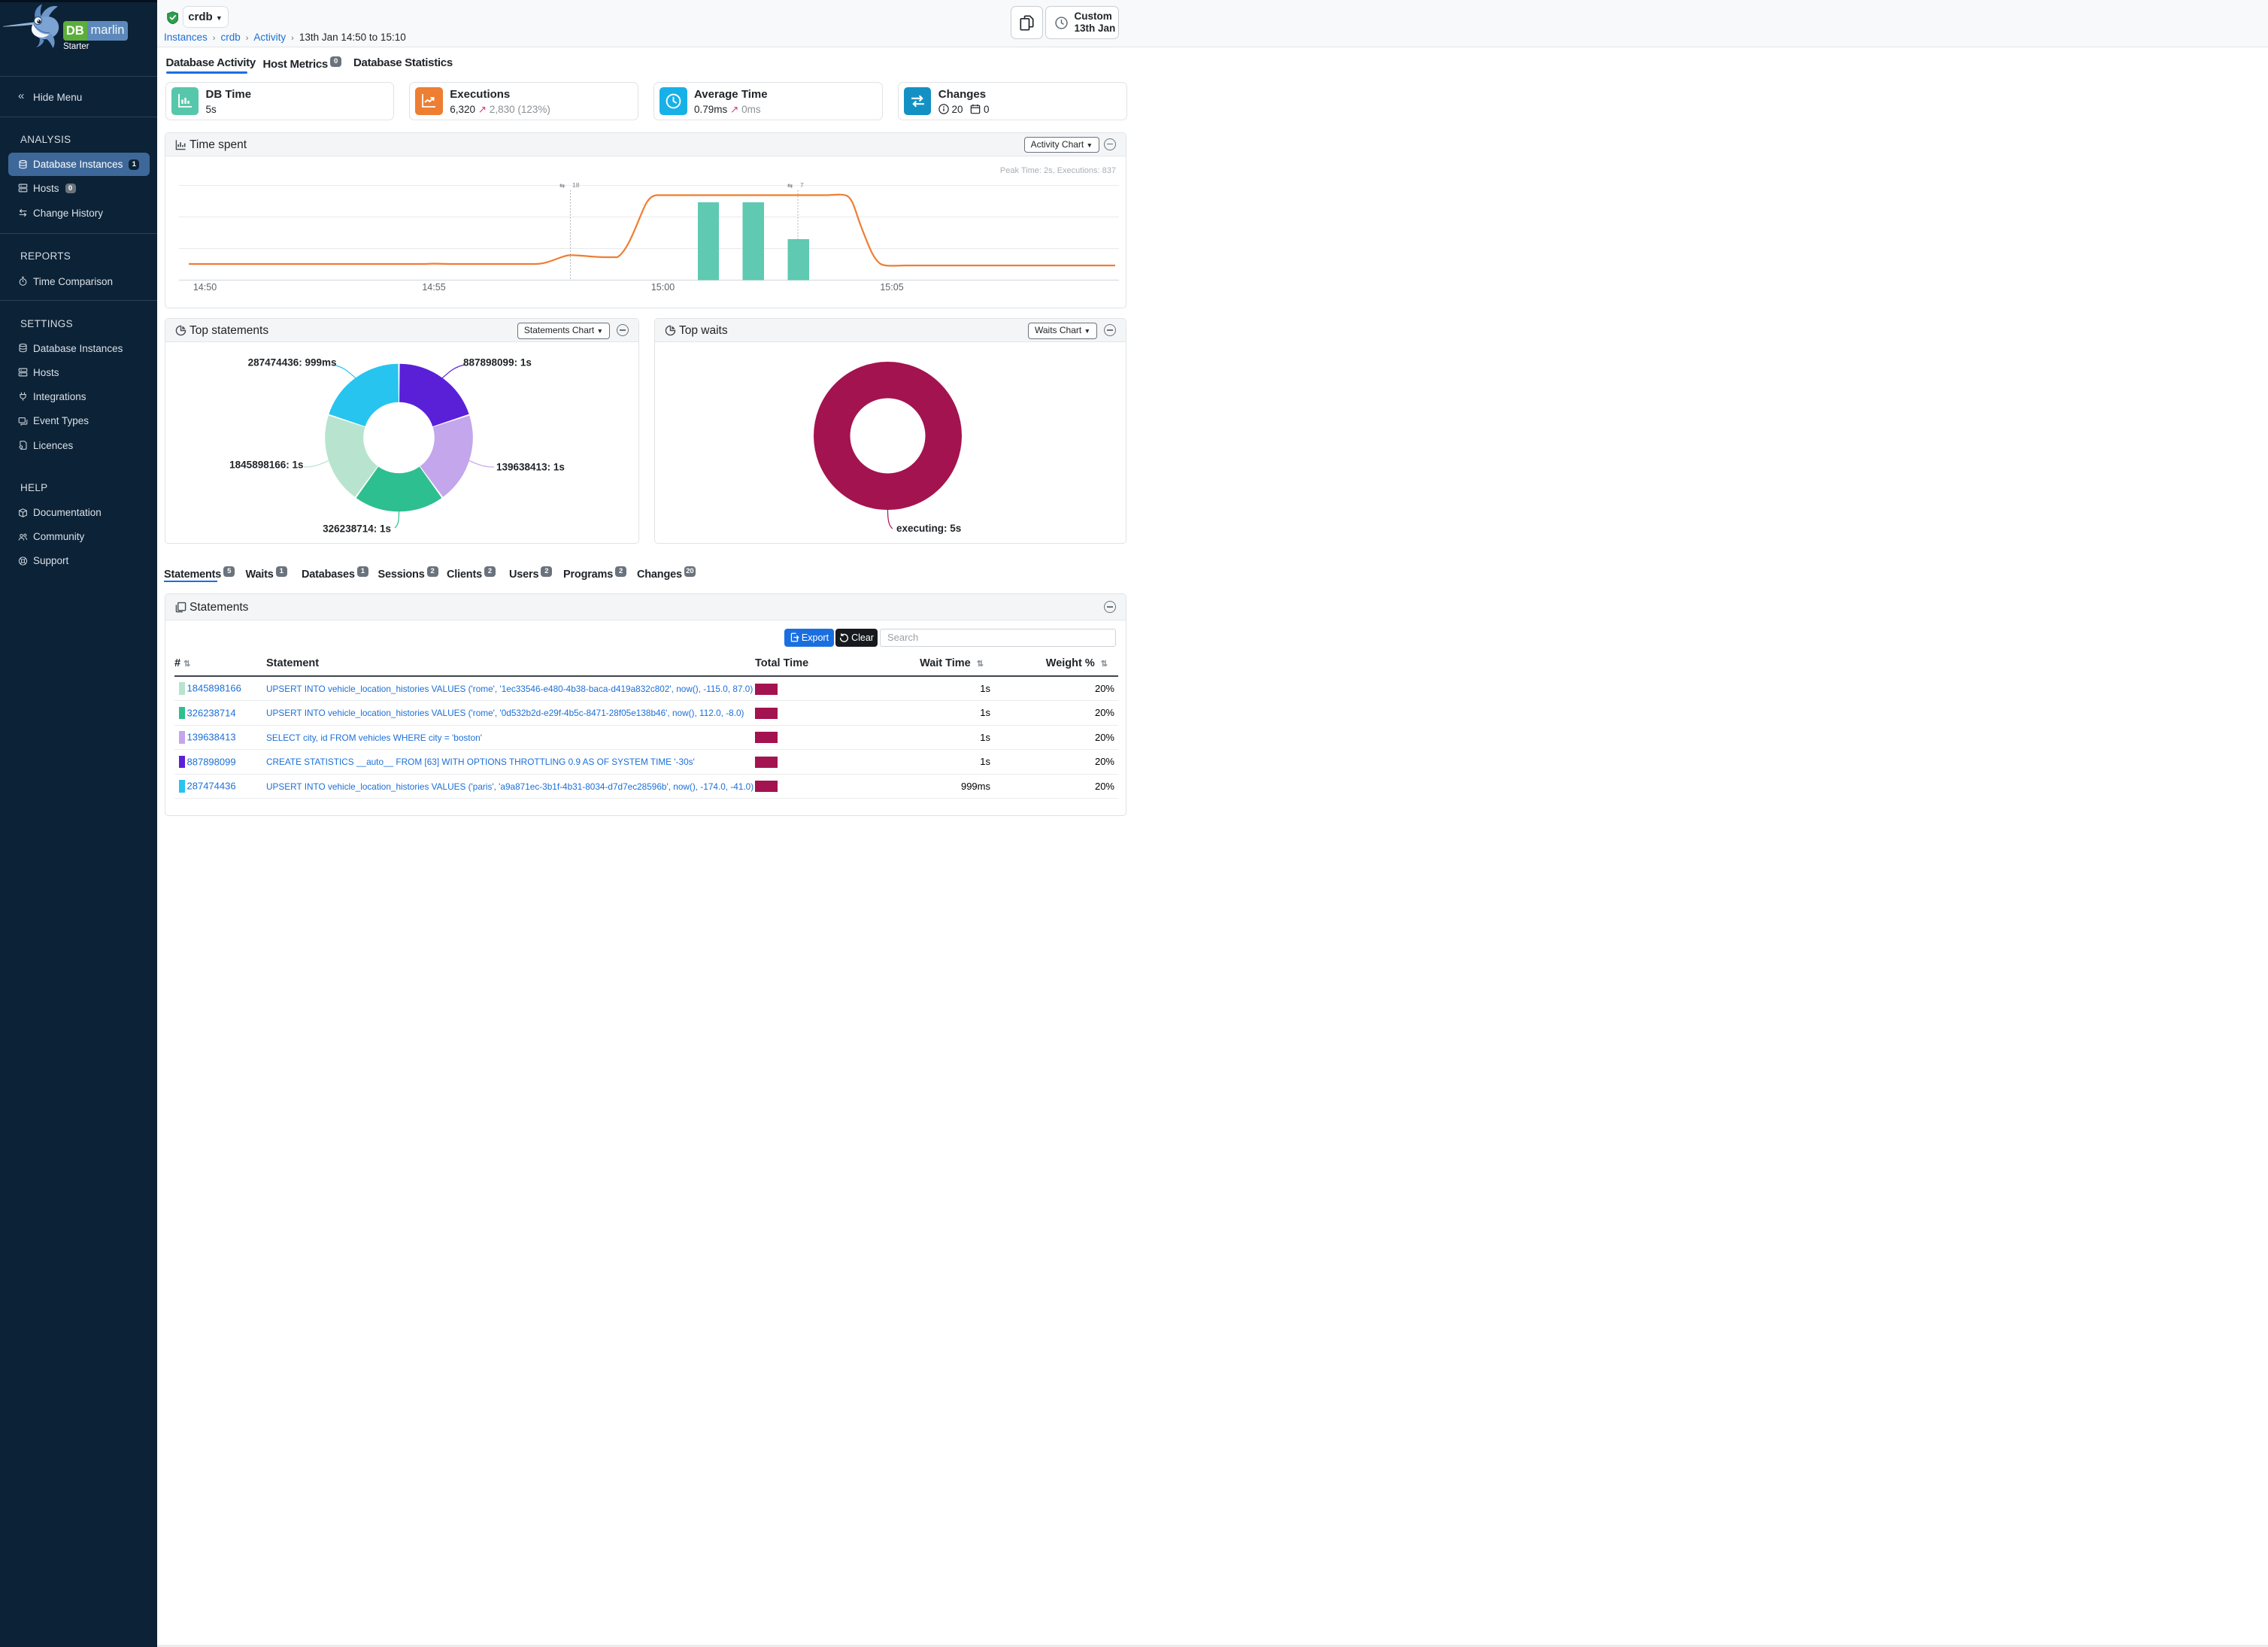 The height and width of the screenshot is (1647, 2268). What do you see at coordinates (357, 529) in the screenshot?
I see `svg-text: 326238714: 1s` at bounding box center [357, 529].